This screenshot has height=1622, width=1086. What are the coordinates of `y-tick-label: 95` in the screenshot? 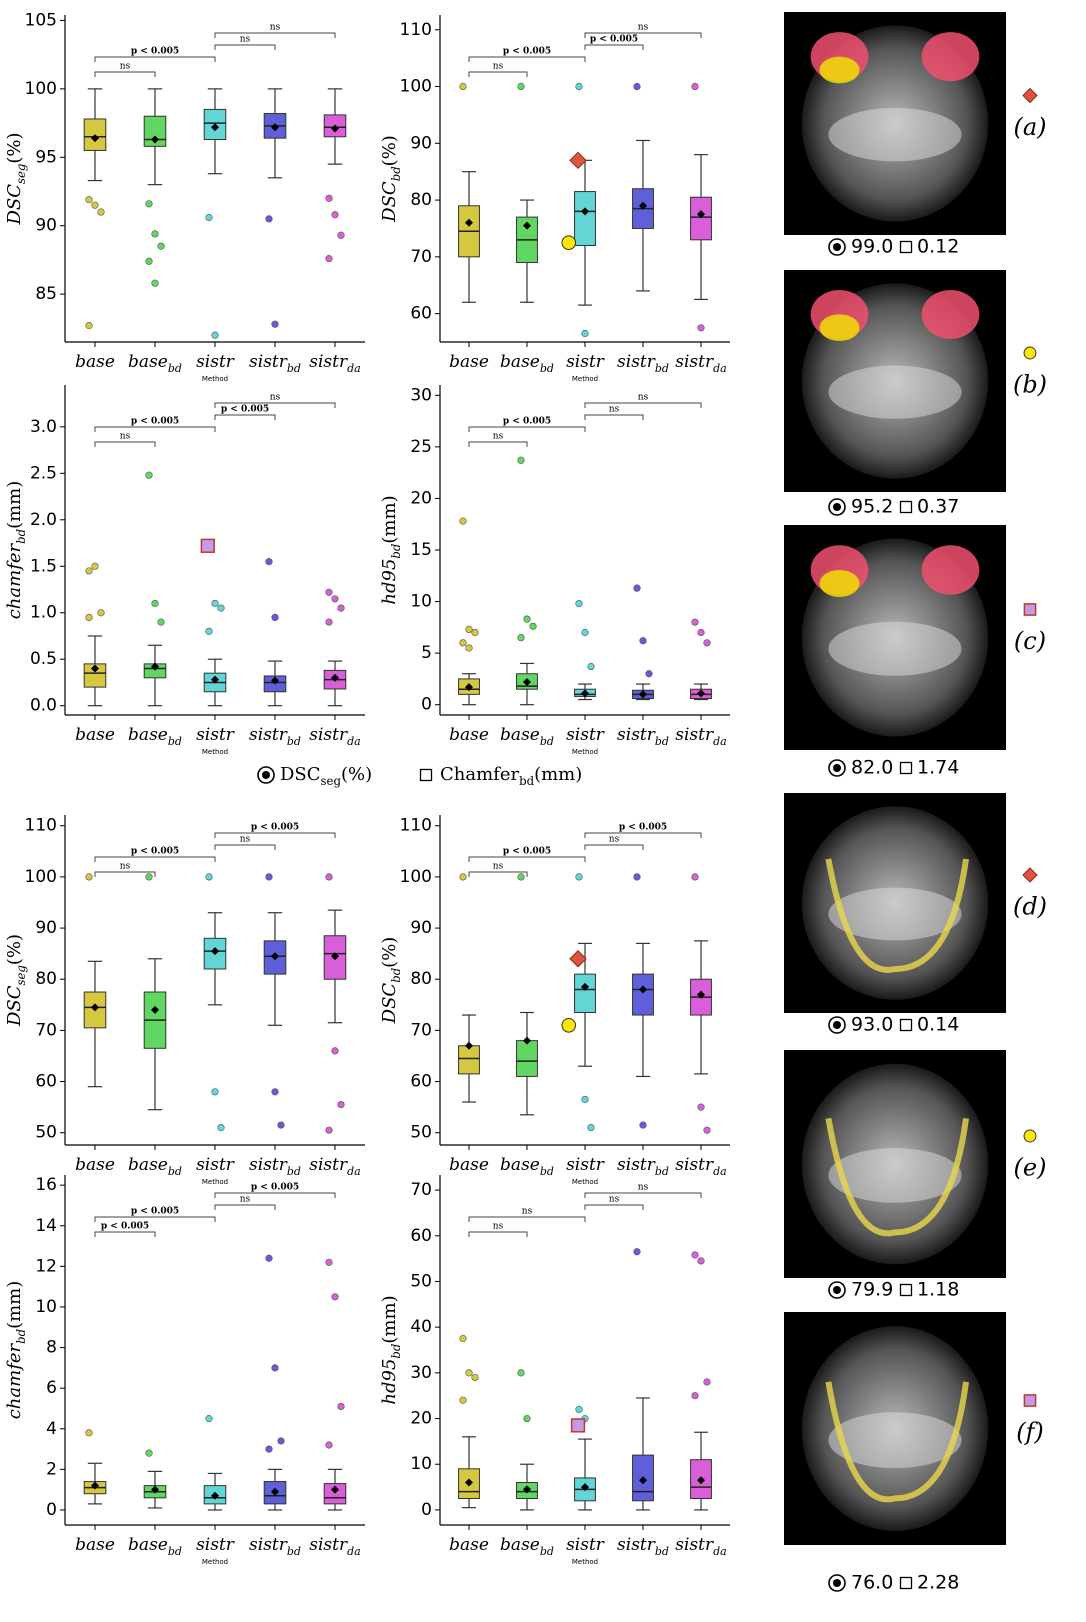 It's located at (46, 157).